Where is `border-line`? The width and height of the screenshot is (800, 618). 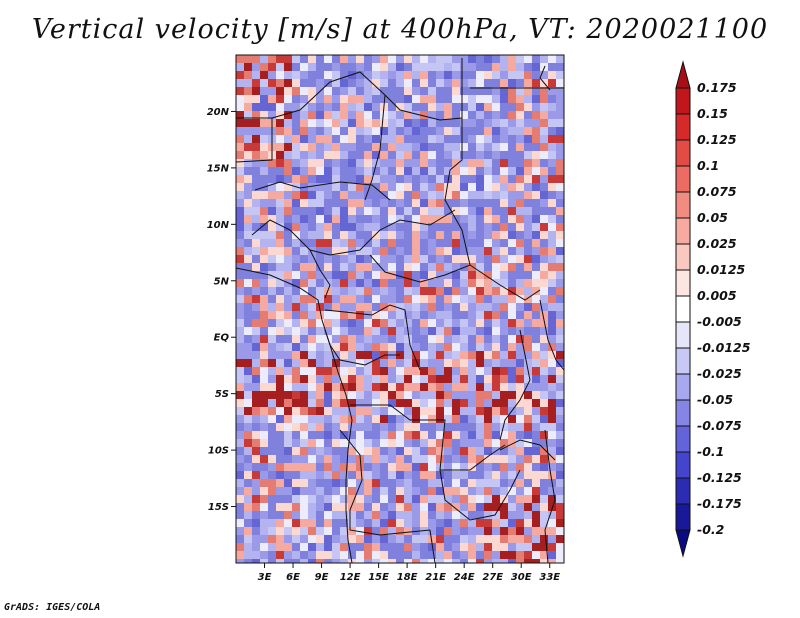
border-line is located at coordinates (545, 78).